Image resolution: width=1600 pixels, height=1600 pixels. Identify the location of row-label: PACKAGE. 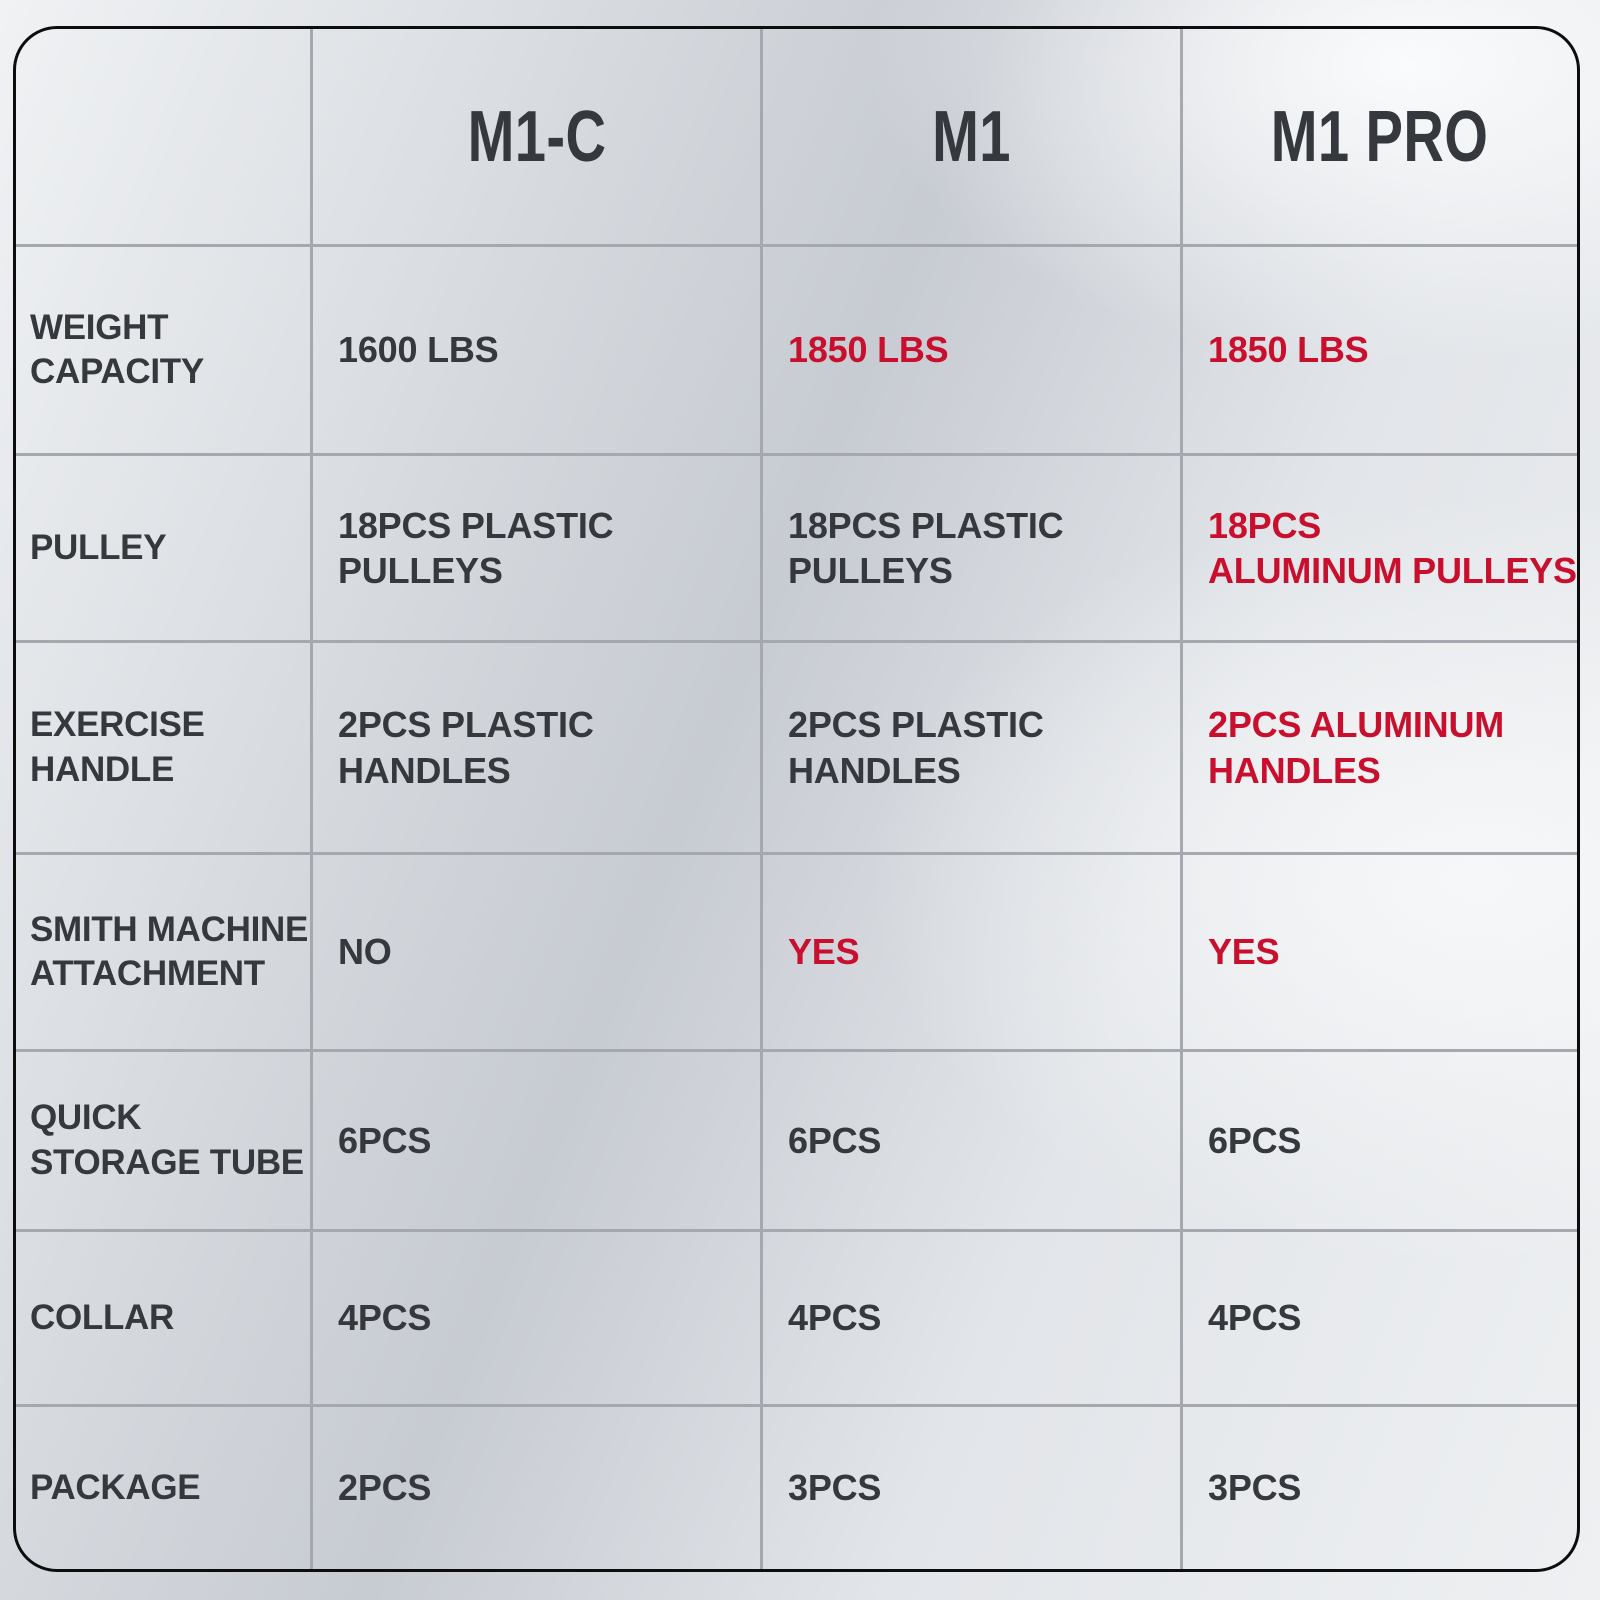
(115, 1487).